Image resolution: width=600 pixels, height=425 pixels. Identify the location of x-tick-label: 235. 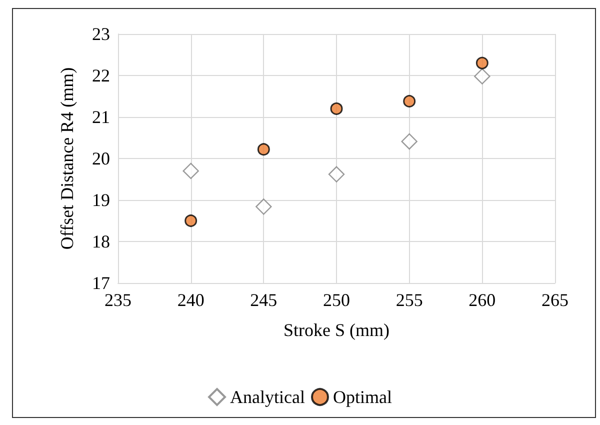
(118, 300).